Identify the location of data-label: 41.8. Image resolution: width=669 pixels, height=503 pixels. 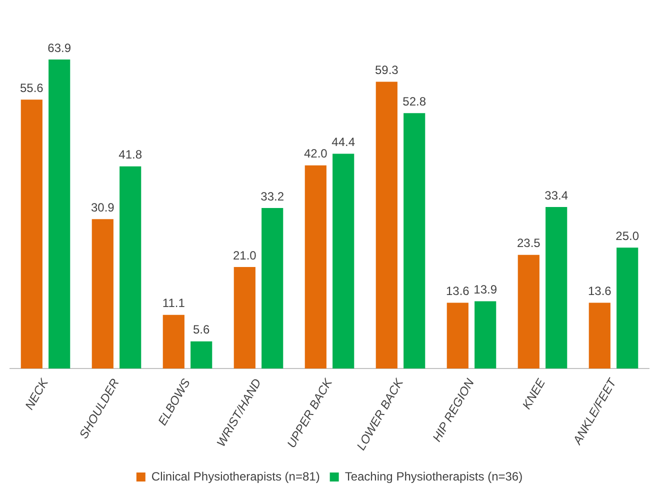
(130, 155).